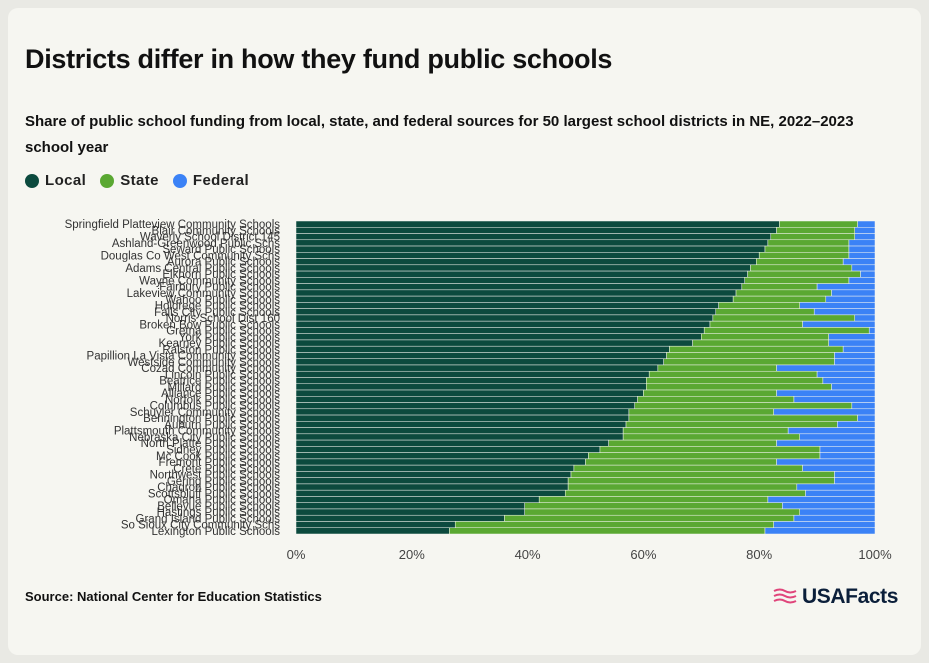 The image size is (929, 663). I want to click on category-label: Falls City Public Schools, so click(217, 313).